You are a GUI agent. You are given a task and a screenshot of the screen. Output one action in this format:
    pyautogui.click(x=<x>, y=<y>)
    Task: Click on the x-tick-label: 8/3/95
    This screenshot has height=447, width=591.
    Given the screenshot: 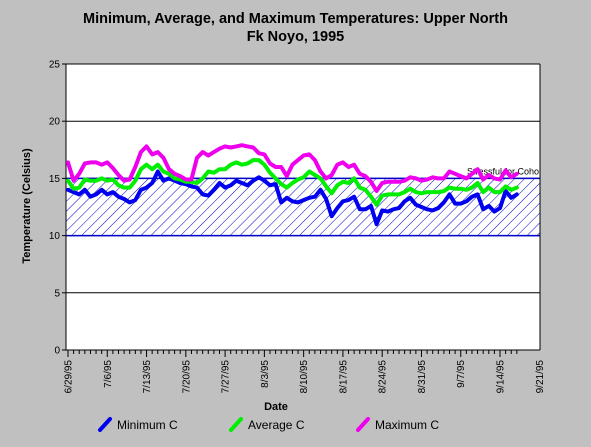 What is the action you would take?
    pyautogui.click(x=265, y=374)
    